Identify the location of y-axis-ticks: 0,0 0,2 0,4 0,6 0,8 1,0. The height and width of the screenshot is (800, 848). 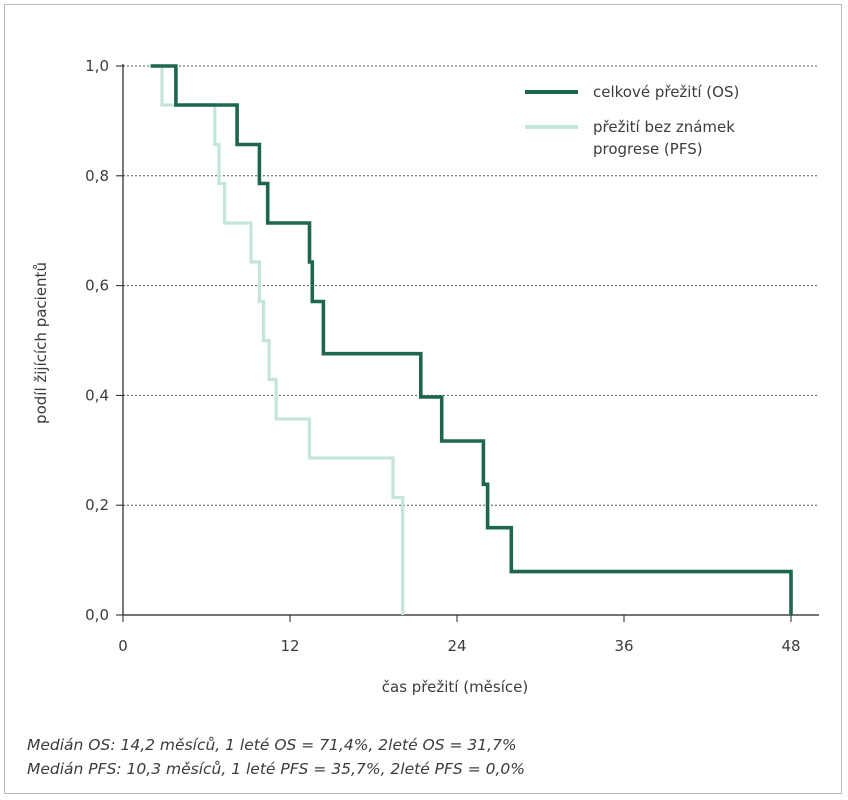
(104, 340).